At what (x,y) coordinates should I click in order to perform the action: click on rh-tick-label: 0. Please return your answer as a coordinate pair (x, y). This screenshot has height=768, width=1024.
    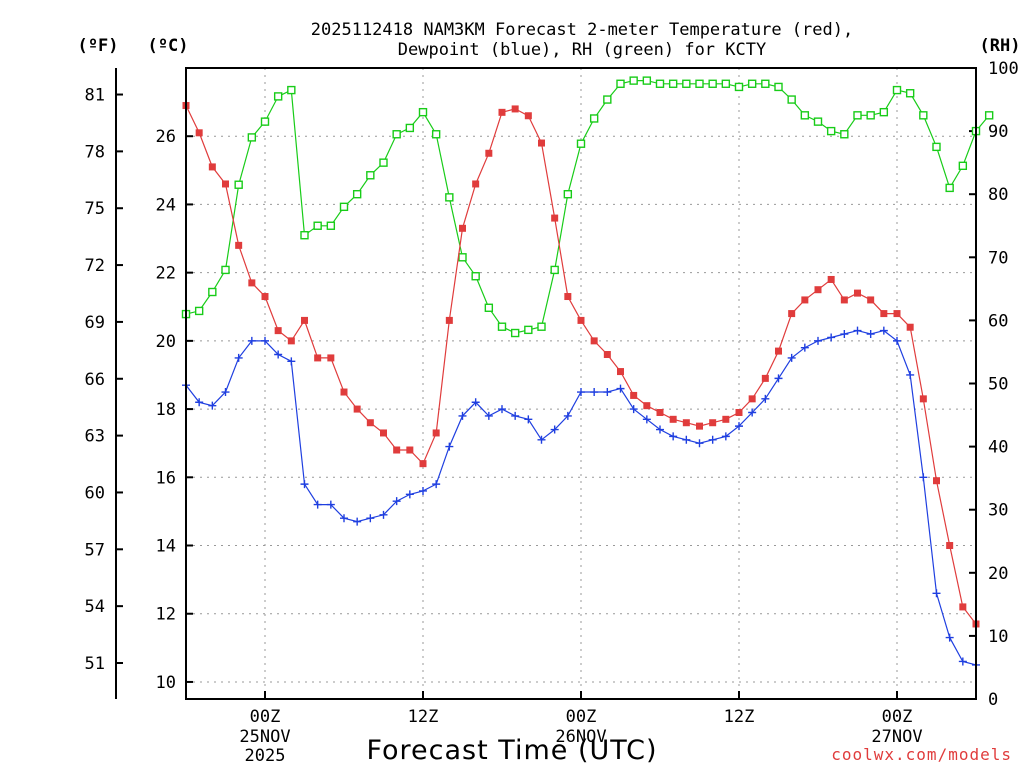
    Looking at the image, I should click on (993, 700).